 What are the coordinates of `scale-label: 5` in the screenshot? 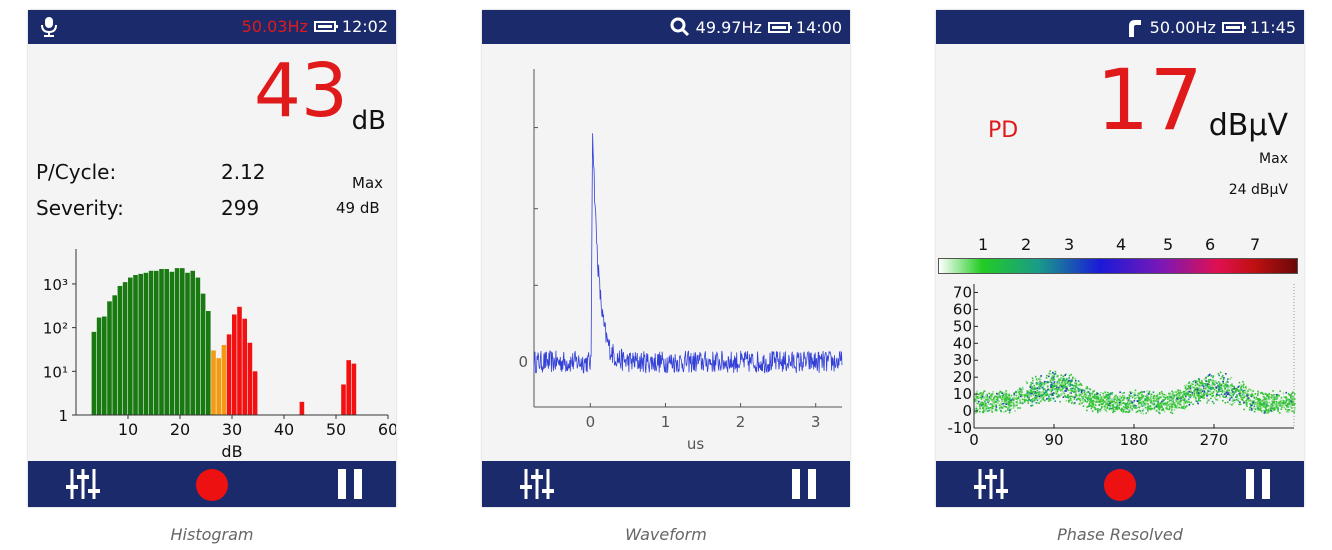 It's located at (1168, 244).